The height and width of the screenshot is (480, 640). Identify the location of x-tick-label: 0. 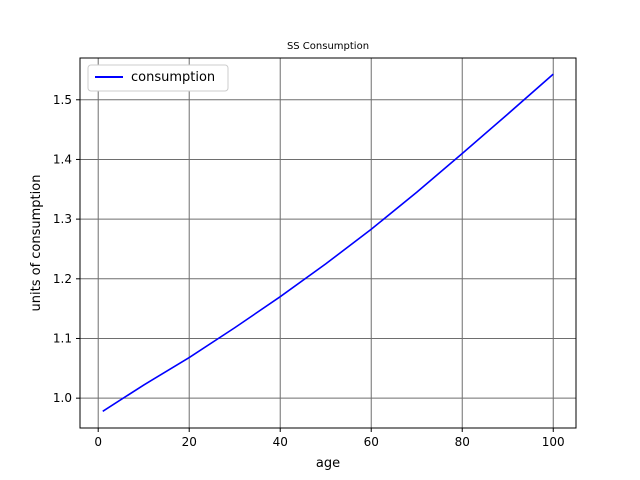
(98, 442).